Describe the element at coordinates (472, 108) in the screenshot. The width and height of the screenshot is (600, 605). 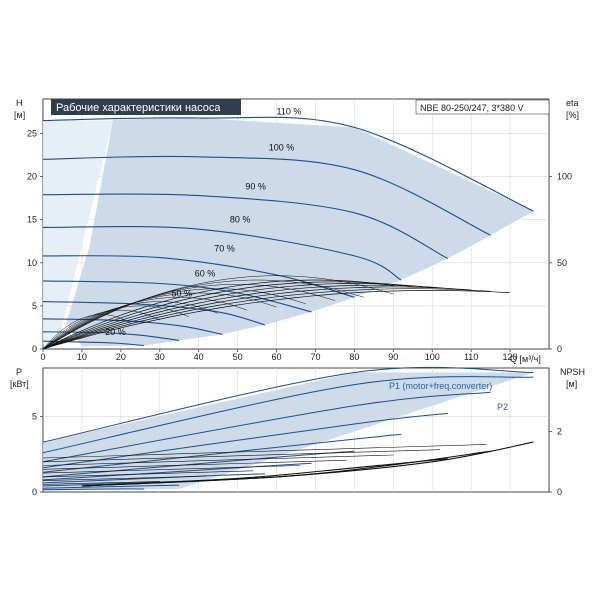
I see `model-label: NBE 80-250/247, 3*380 V` at that location.